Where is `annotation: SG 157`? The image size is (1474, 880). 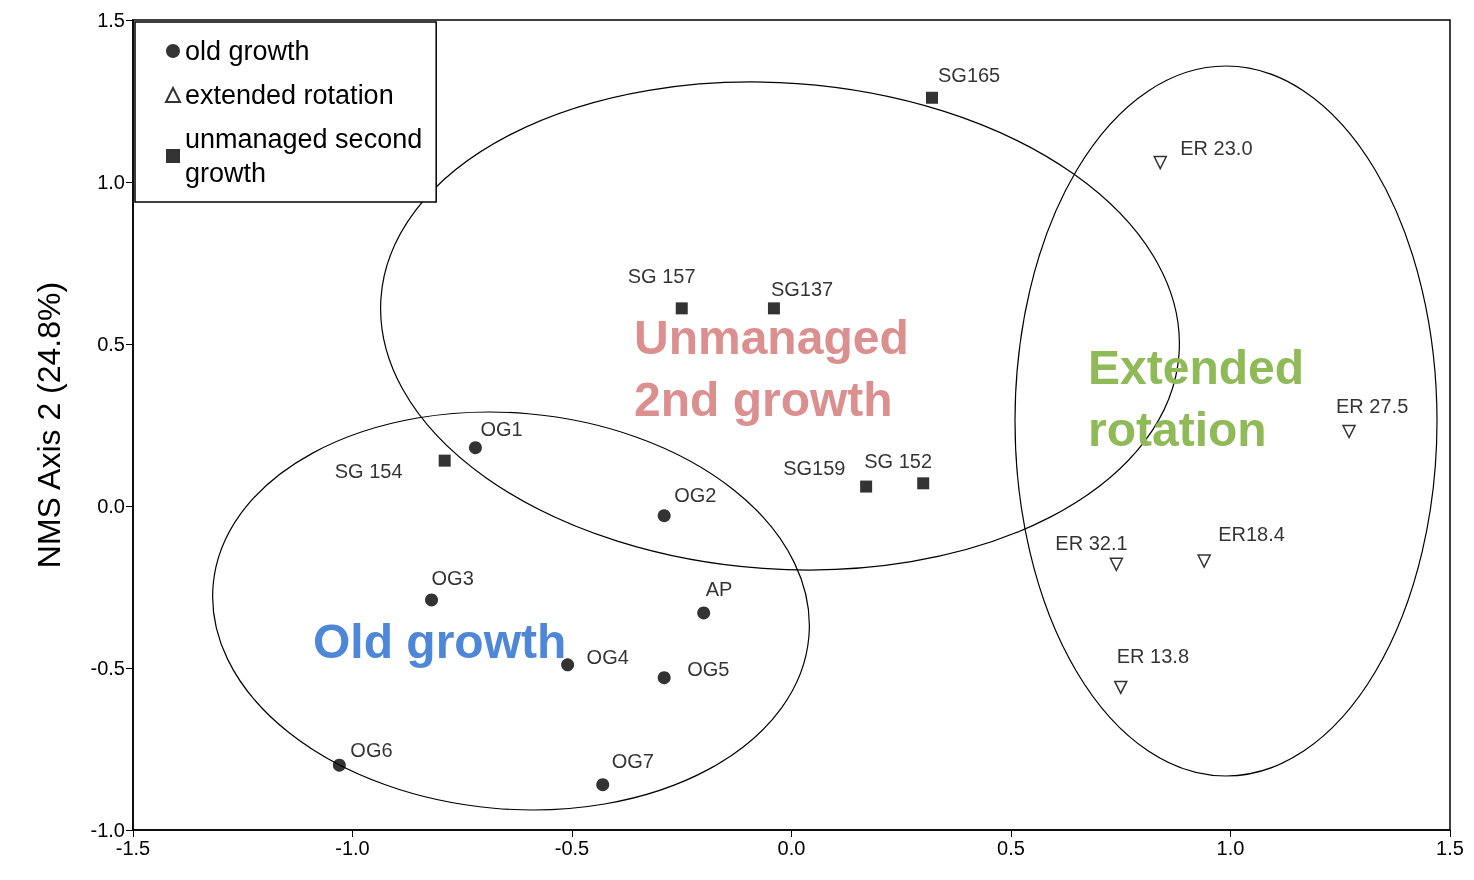 annotation: SG 157 is located at coordinates (661, 276).